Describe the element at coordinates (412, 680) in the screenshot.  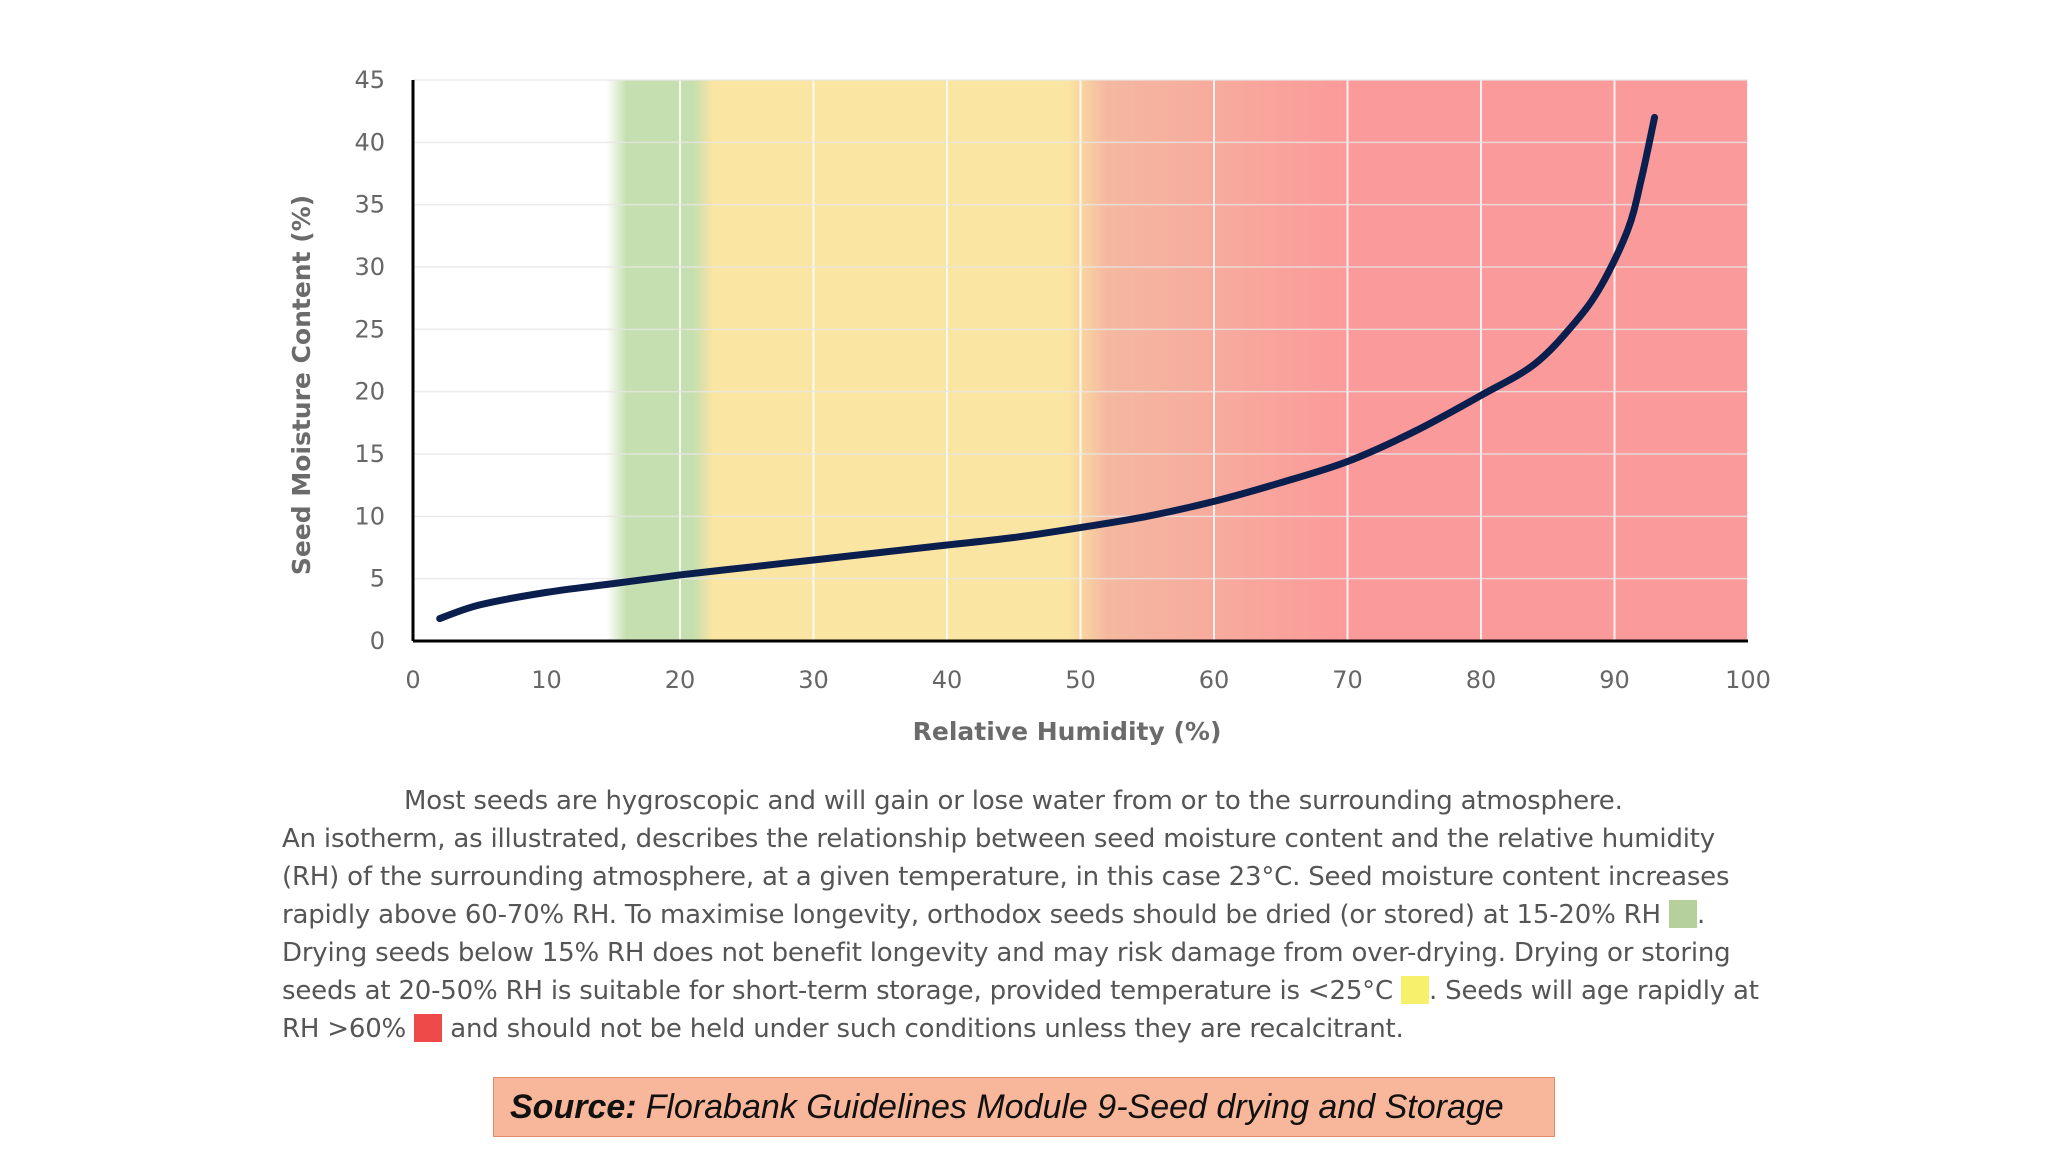
I see `x-tick-label: 0` at that location.